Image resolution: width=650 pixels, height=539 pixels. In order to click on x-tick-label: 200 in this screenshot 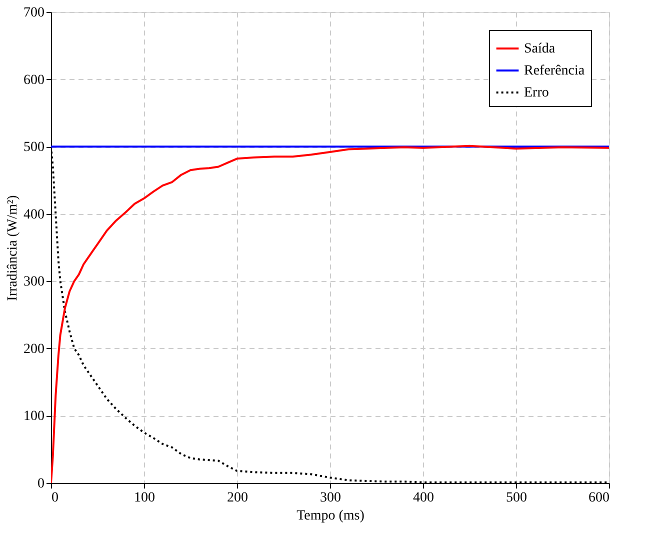, I will do `click(237, 498)`.